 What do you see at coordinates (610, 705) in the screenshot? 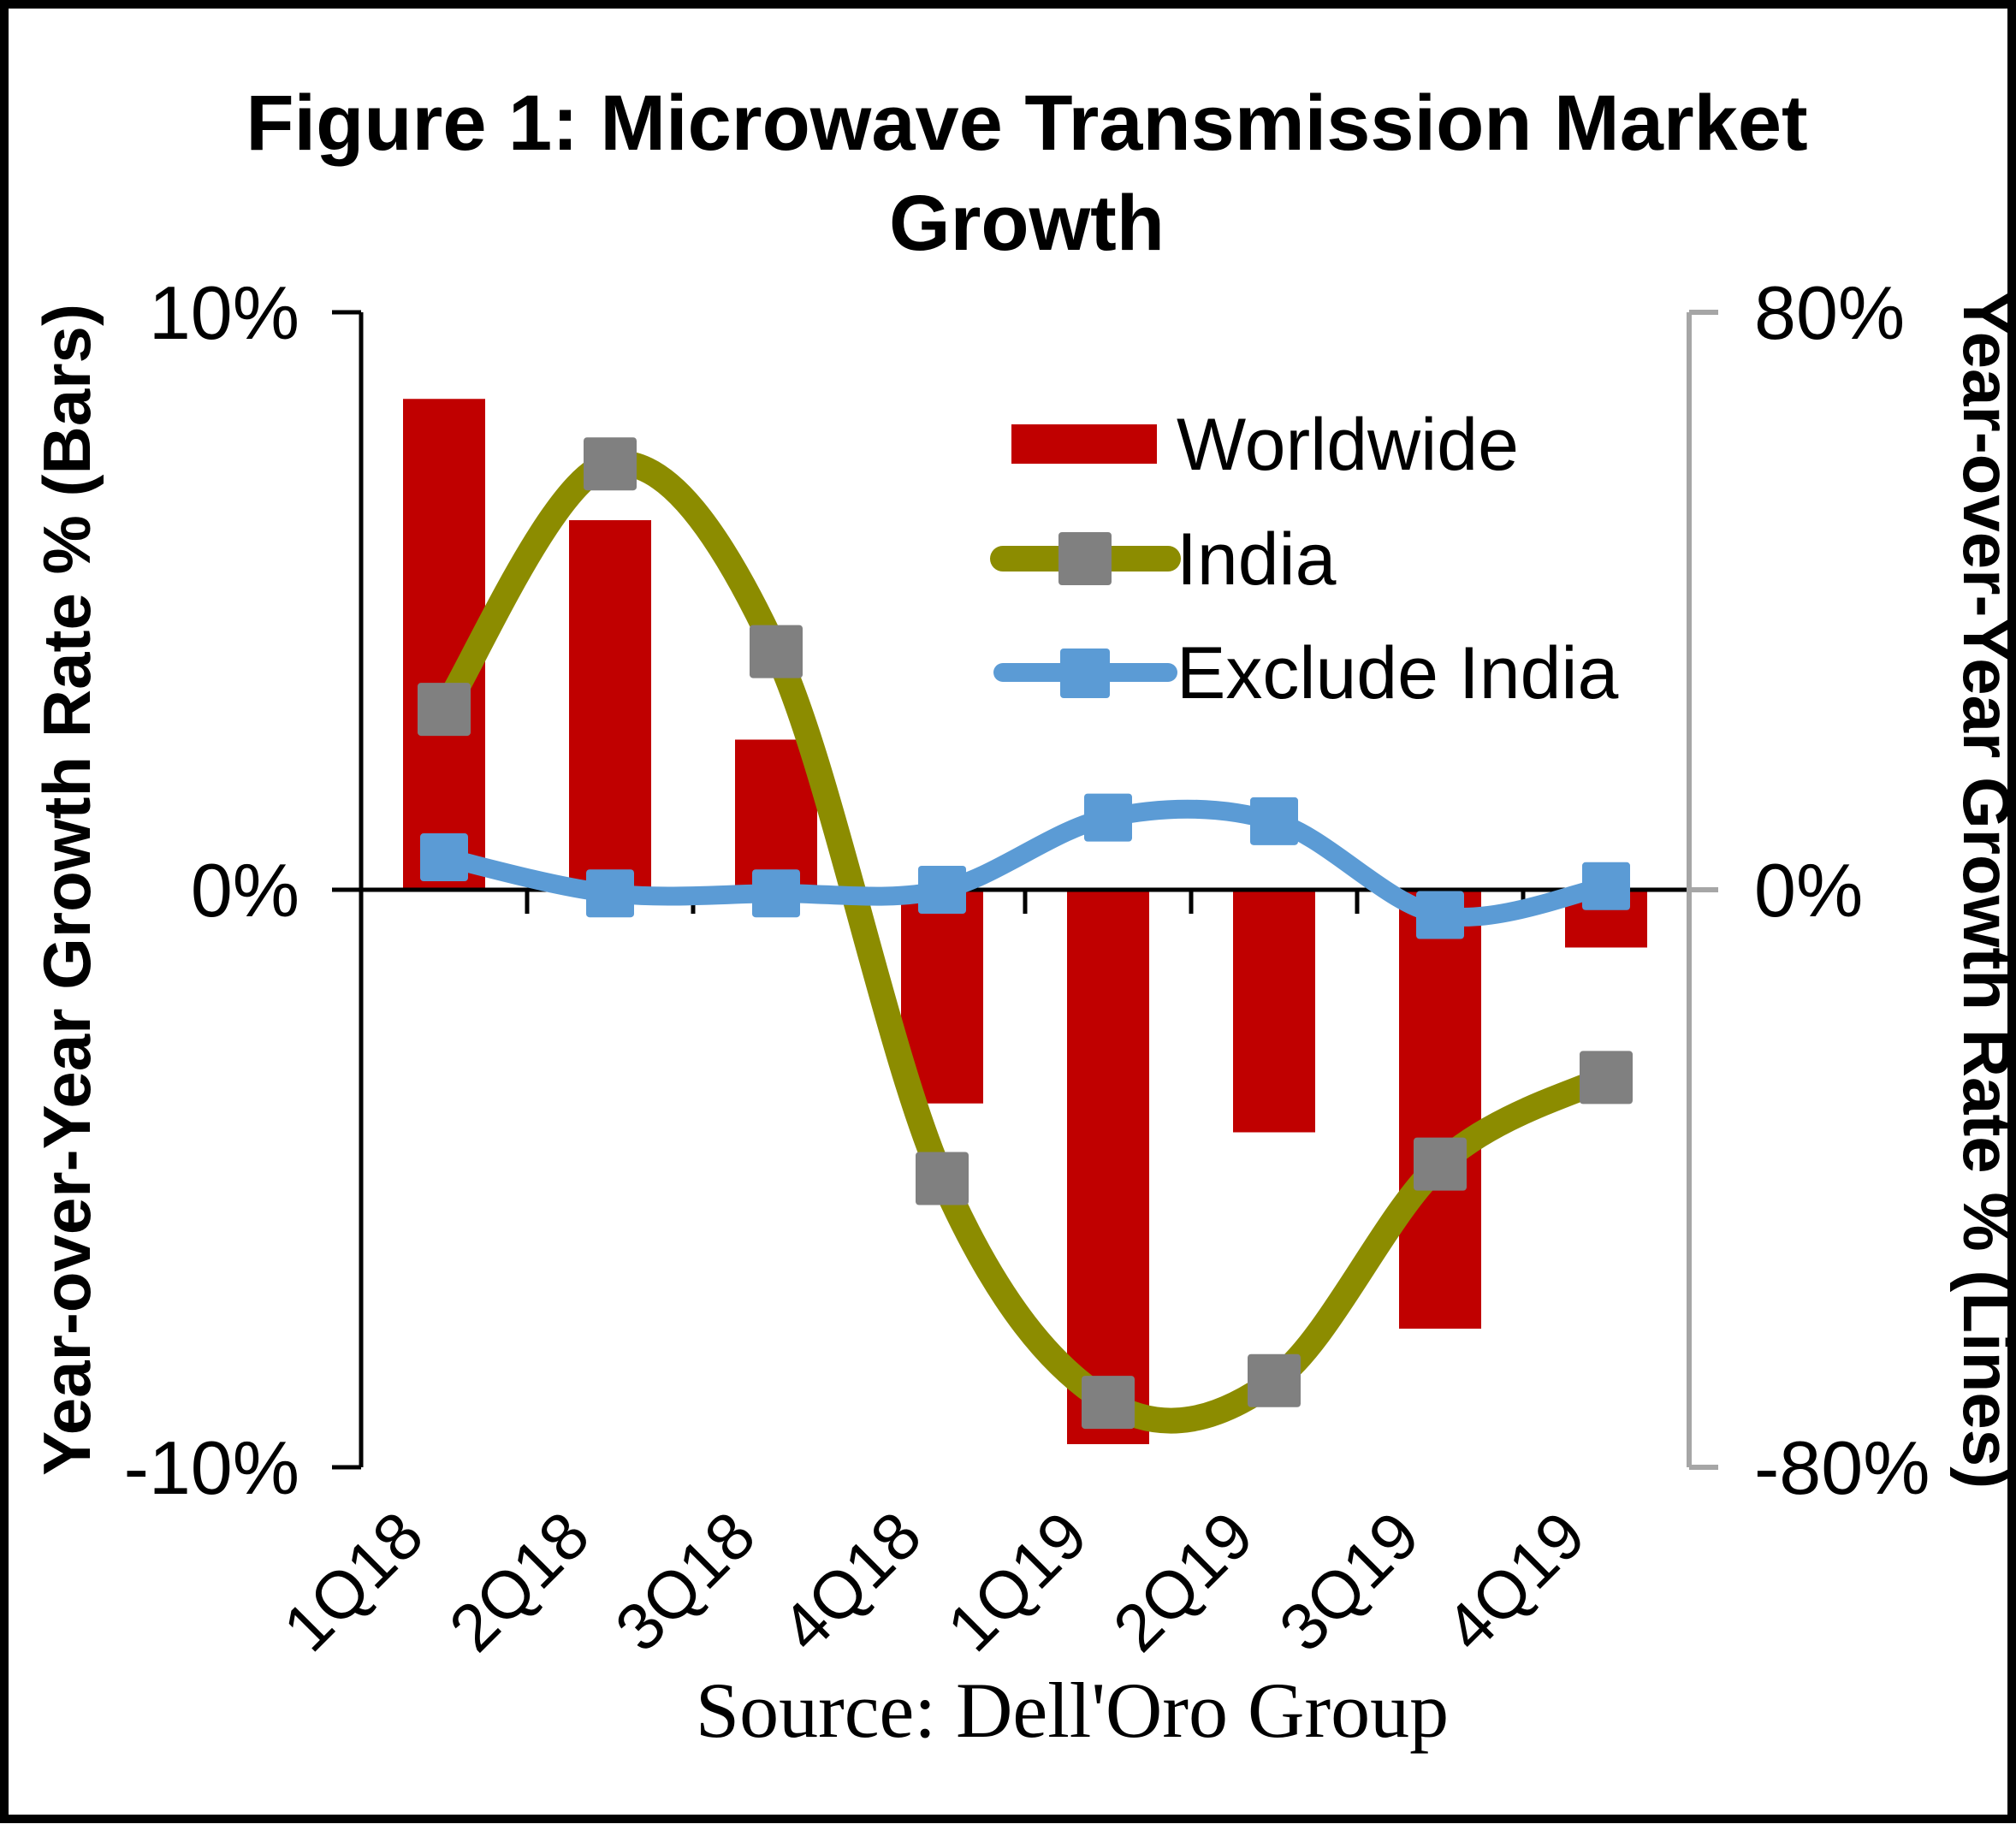
I see `bar-worldwide-2Q18` at bounding box center [610, 705].